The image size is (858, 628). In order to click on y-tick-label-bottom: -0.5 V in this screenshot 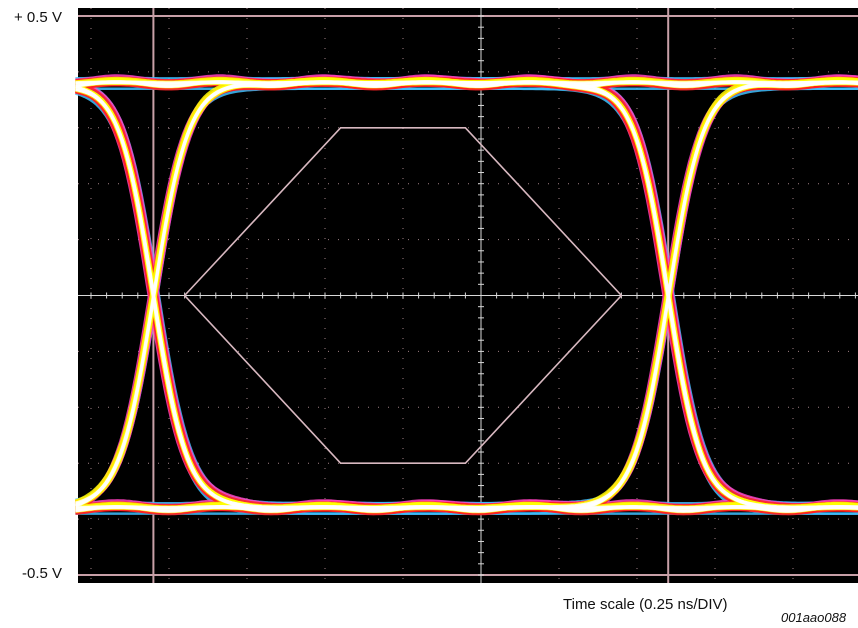, I will do `click(42, 573)`.